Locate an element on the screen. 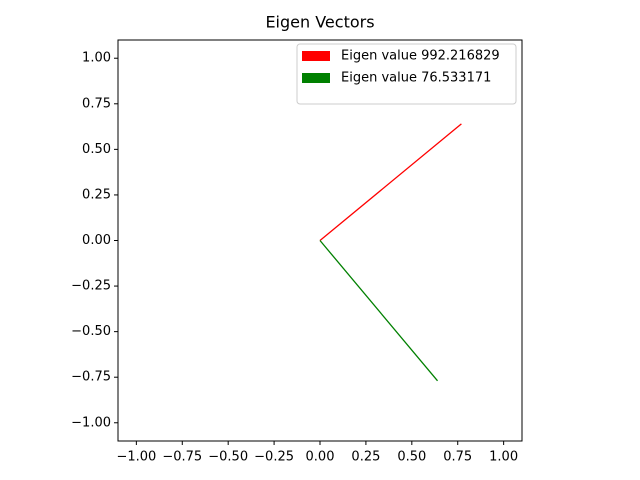 Image resolution: width=640 pixels, height=480 pixels. y-tick-label: 1.00 is located at coordinates (96, 58).